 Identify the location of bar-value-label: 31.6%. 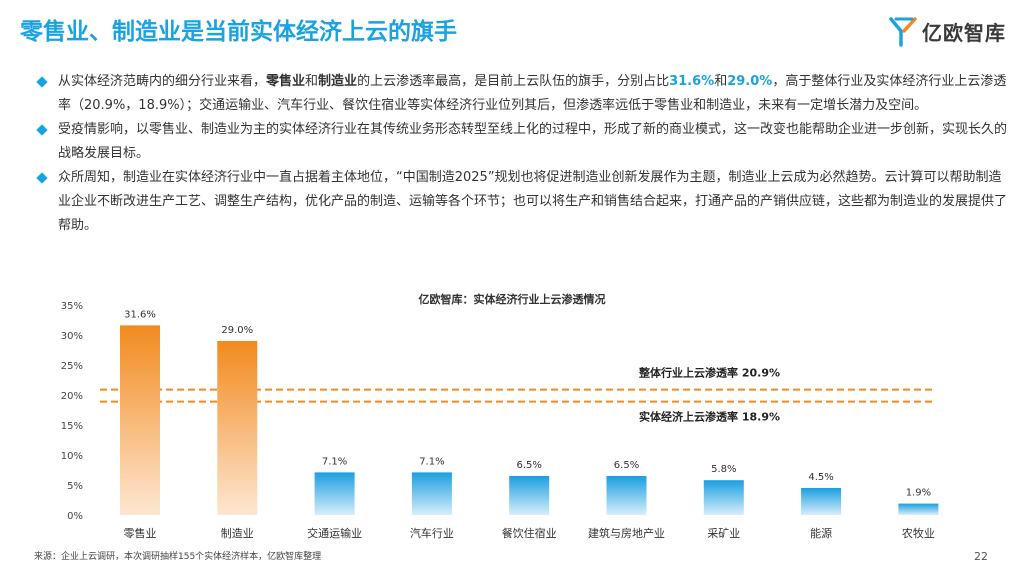
(140, 314).